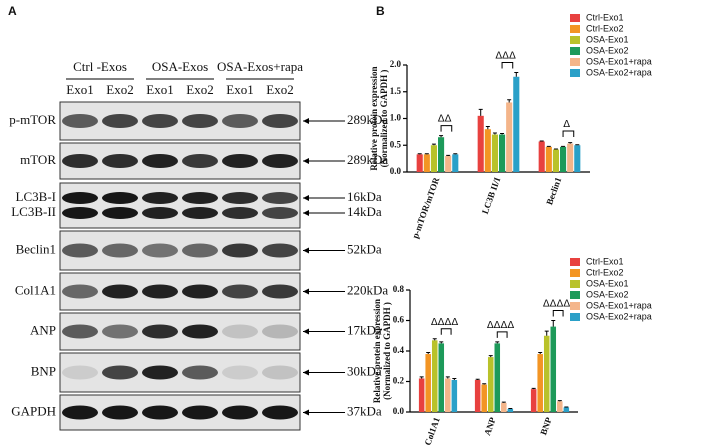 This screenshot has width=708, height=445. Describe the element at coordinates (399, 320) in the screenshot. I see `y-tick-label: 0.6` at that location.